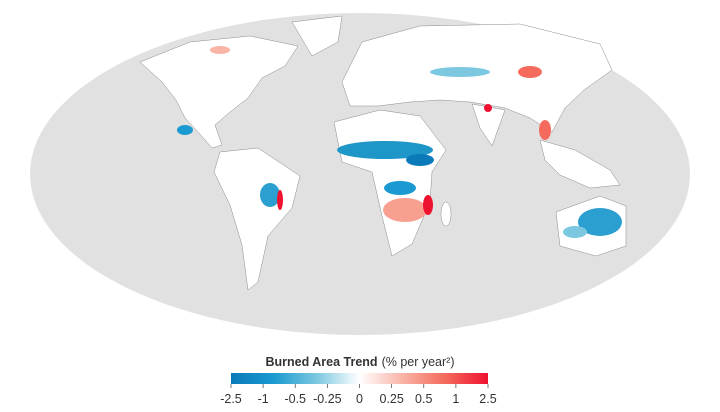  What do you see at coordinates (257, 219) in the screenshot?
I see `south-america` at bounding box center [257, 219].